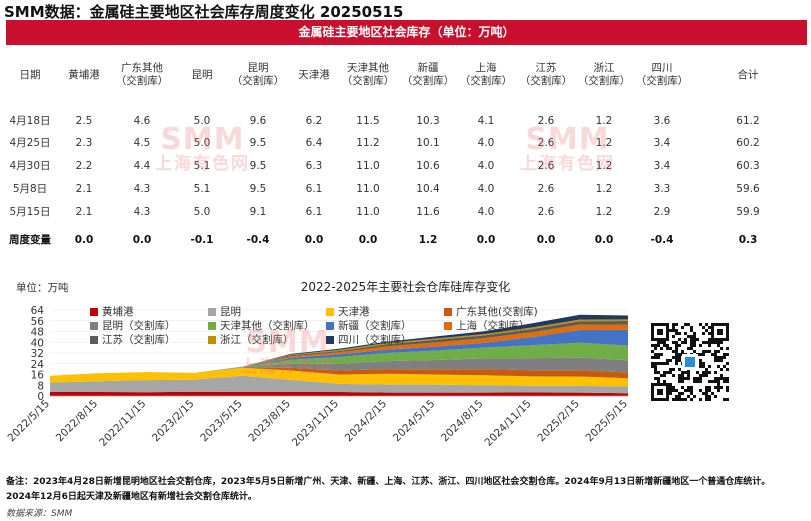 Image resolution: width=811 pixels, height=521 pixels. I want to click on legend-label: 浙江（交割库）, so click(257, 340).